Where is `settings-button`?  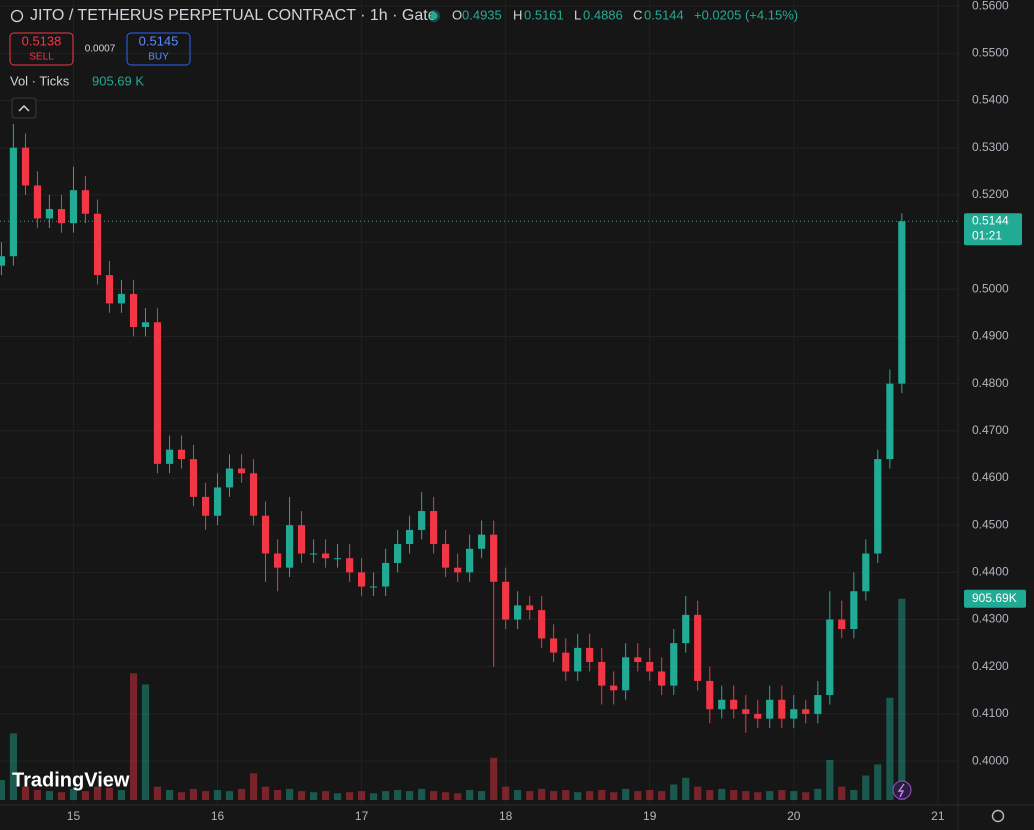 settings-button is located at coordinates (998, 816).